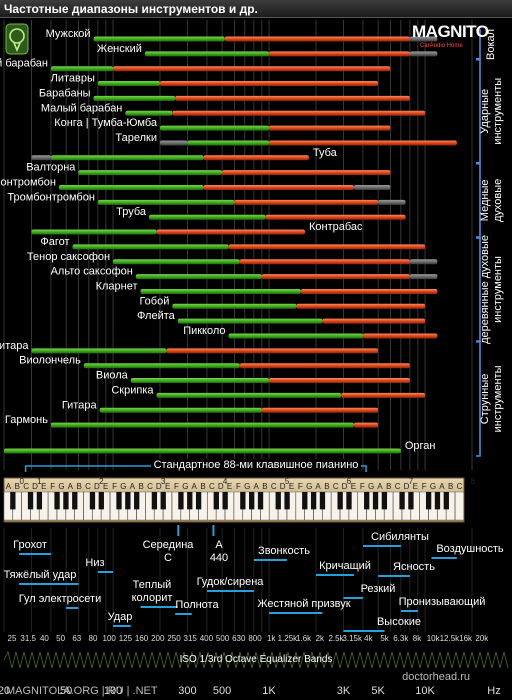 The image size is (512, 700). Describe the element at coordinates (68, 257) in the screenshot. I see `instrument-label: Тенор саксофон` at that location.